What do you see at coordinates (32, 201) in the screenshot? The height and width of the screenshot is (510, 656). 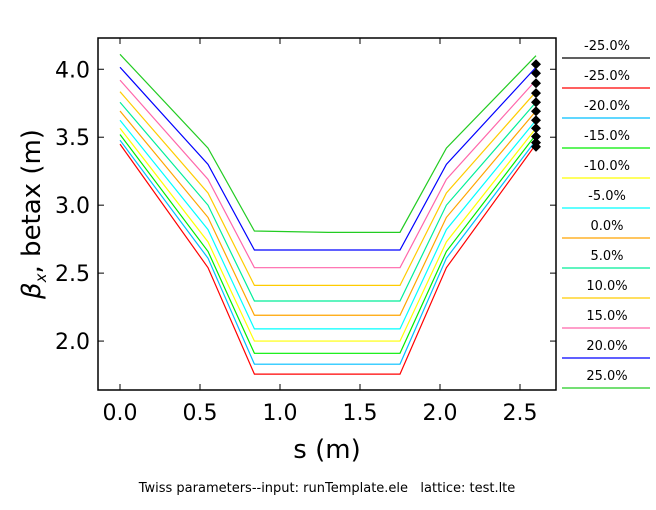 I see `y-label-text: , betax (m)` at bounding box center [32, 201].